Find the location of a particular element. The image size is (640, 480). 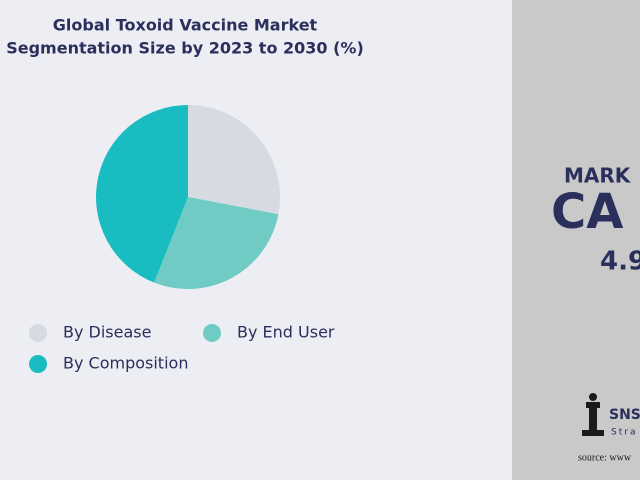

chart-title: Global Toxoid Vaccine Market is located at coordinates (185, 25).